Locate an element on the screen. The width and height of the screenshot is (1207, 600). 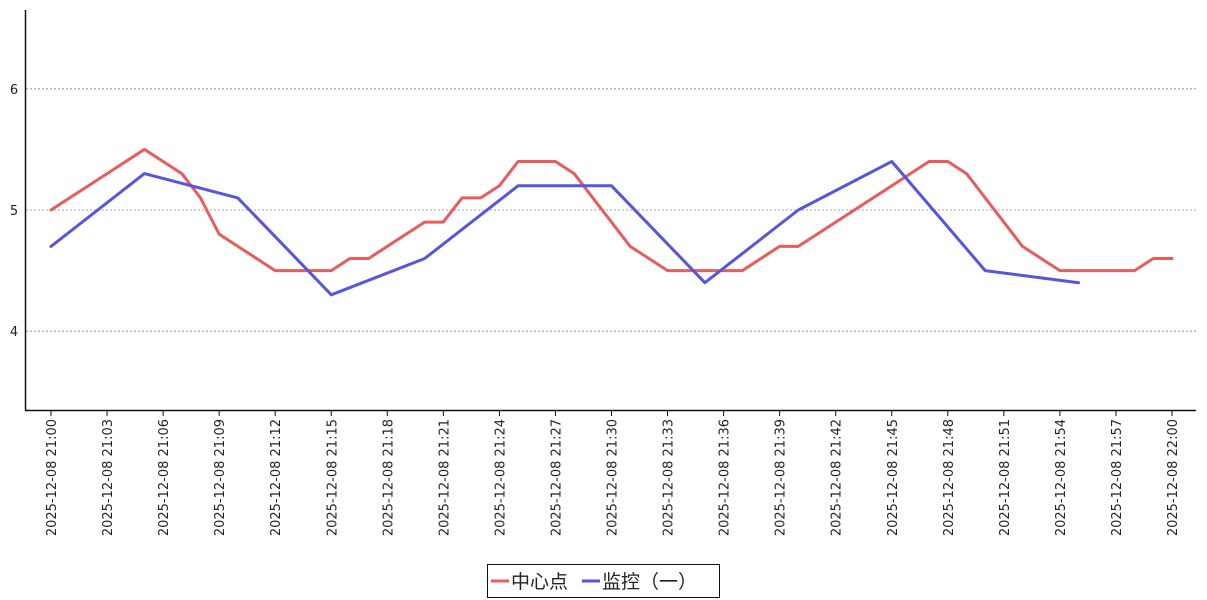
x-tick-label-4: 2025-12-08 21:12 is located at coordinates (276, 477).